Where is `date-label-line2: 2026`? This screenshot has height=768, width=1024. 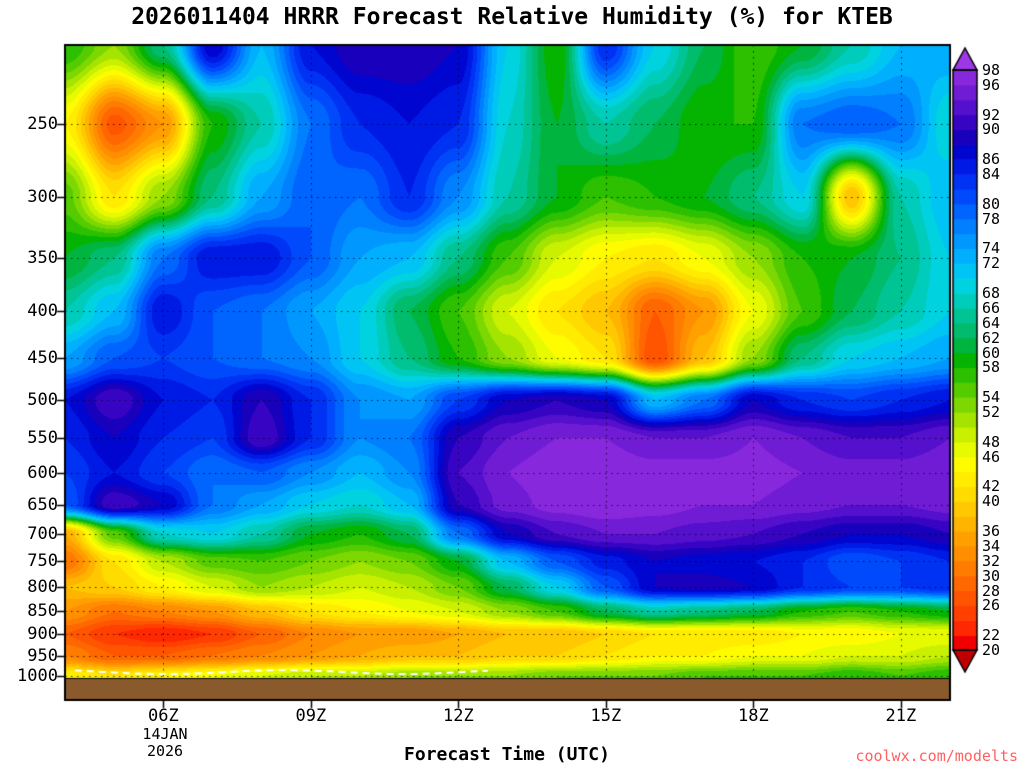 date-label-line2: 2026 is located at coordinates (165, 751).